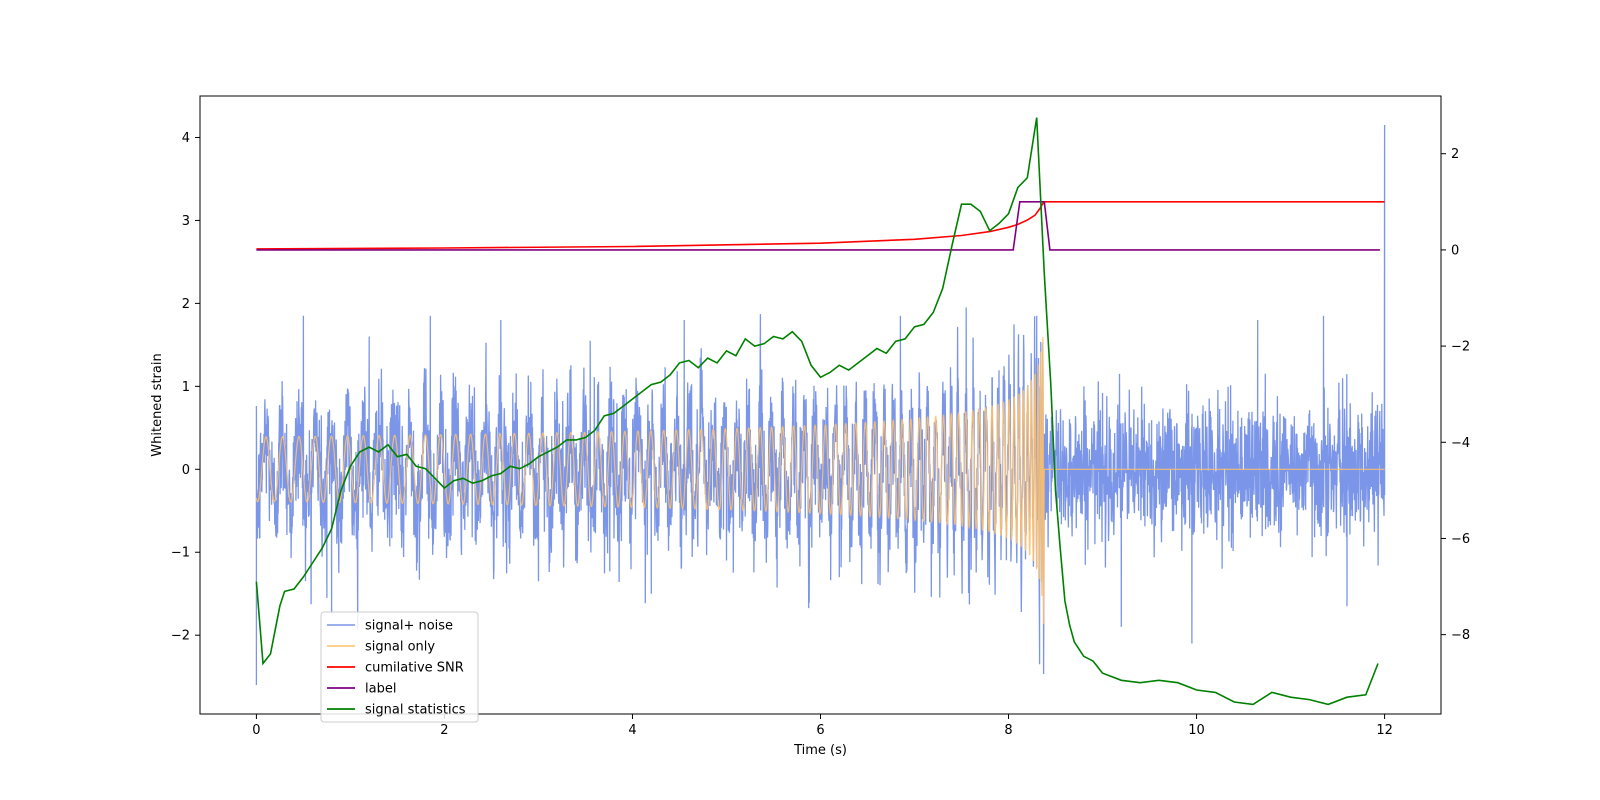 The height and width of the screenshot is (800, 1600). I want to click on legend-item-signal-statistics: signal statistics, so click(396, 710).